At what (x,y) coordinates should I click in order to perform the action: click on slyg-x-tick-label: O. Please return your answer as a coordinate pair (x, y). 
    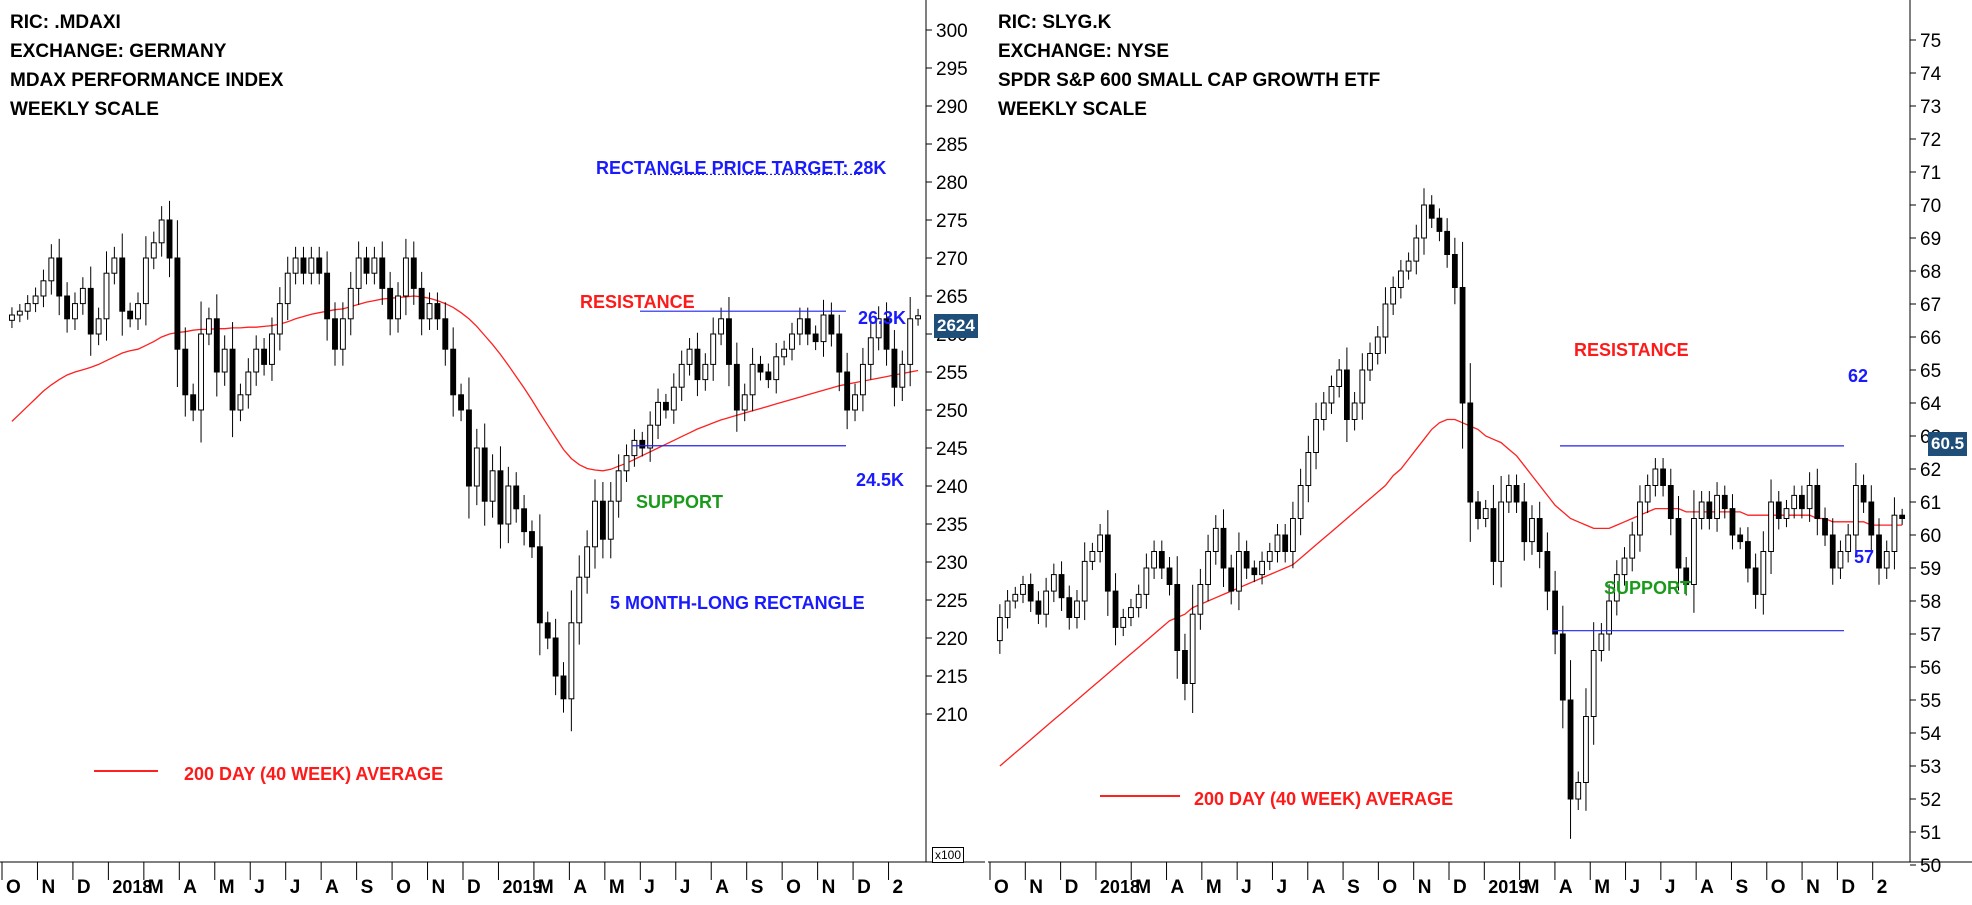
    Looking at the image, I should click on (1778, 887).